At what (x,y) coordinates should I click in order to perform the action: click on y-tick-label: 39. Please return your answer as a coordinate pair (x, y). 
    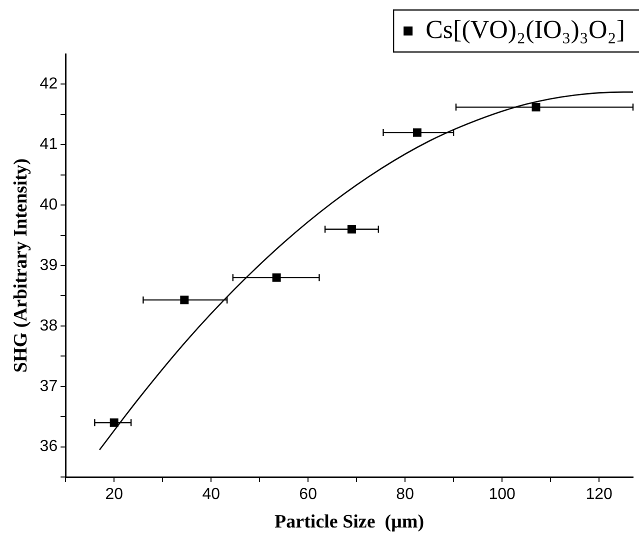
    Looking at the image, I should click on (49, 265).